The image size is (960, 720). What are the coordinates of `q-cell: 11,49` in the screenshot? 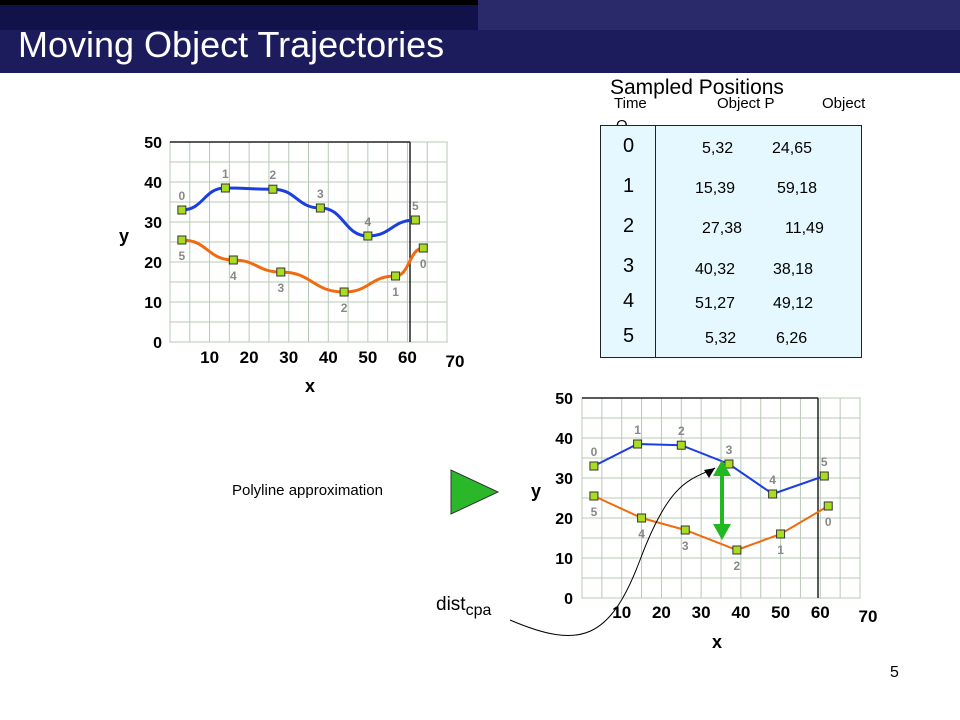 It's located at (804, 228).